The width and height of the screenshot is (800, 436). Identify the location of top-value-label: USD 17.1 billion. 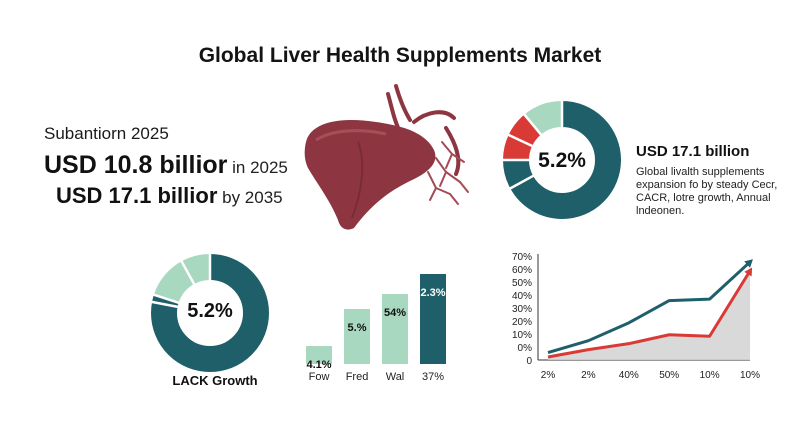
(693, 151).